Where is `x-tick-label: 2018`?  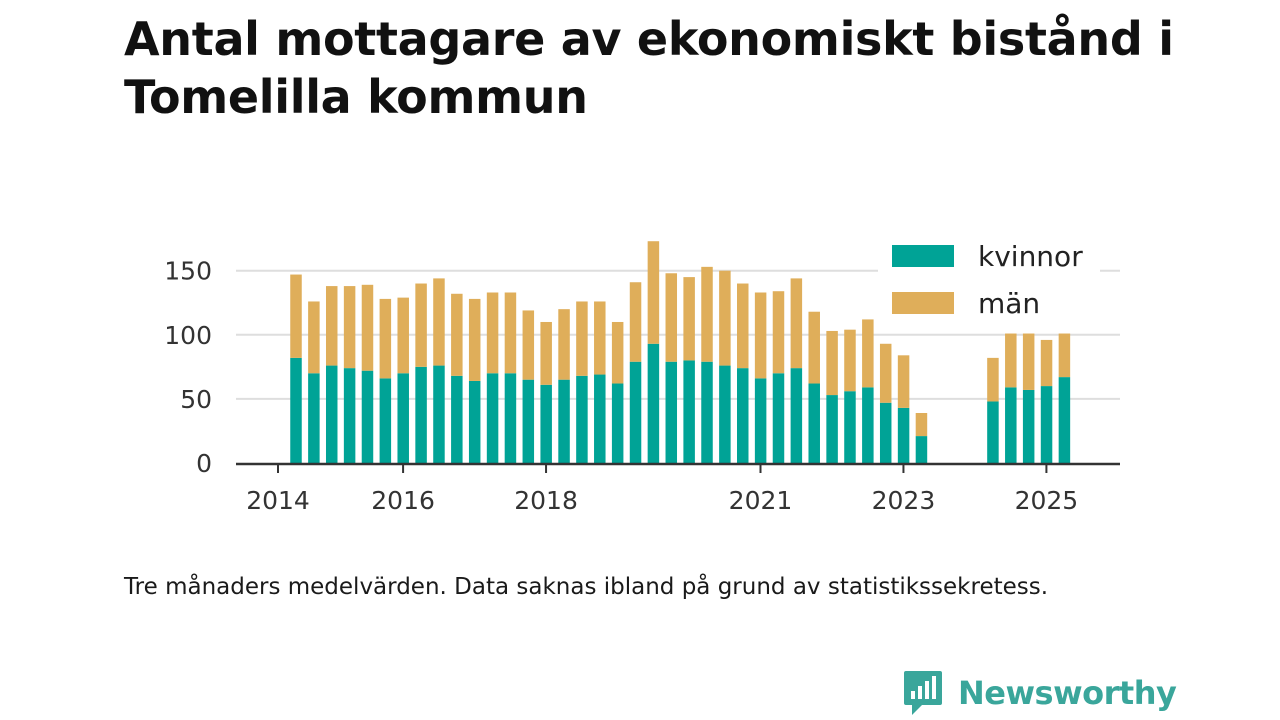
x-tick-label: 2018 is located at coordinates (546, 500).